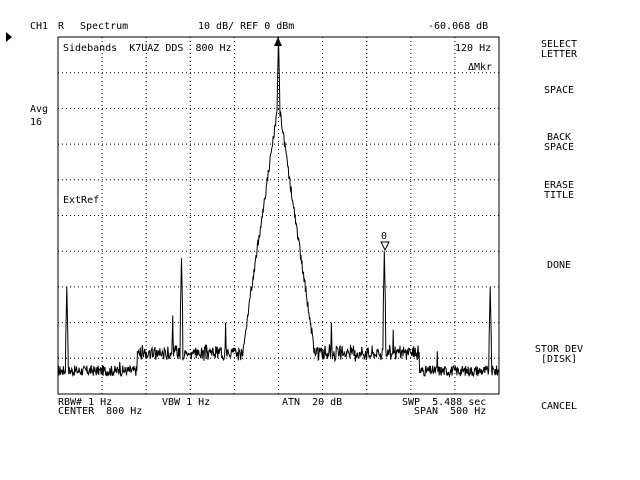 This screenshot has height=480, width=640. Describe the element at coordinates (39, 109) in the screenshot. I see `avg-label: Avg` at that location.